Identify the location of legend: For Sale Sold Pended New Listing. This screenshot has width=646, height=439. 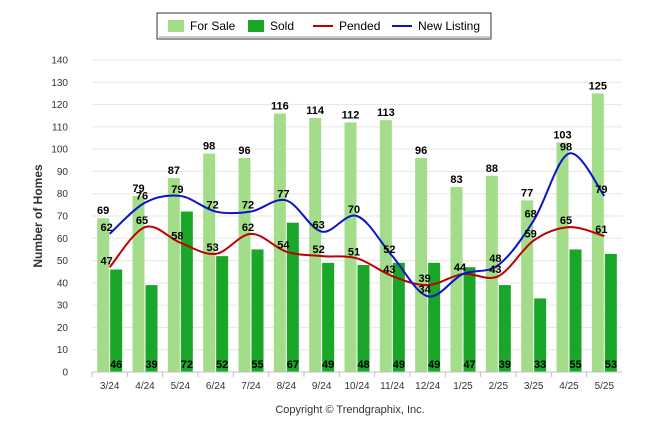
(324, 26).